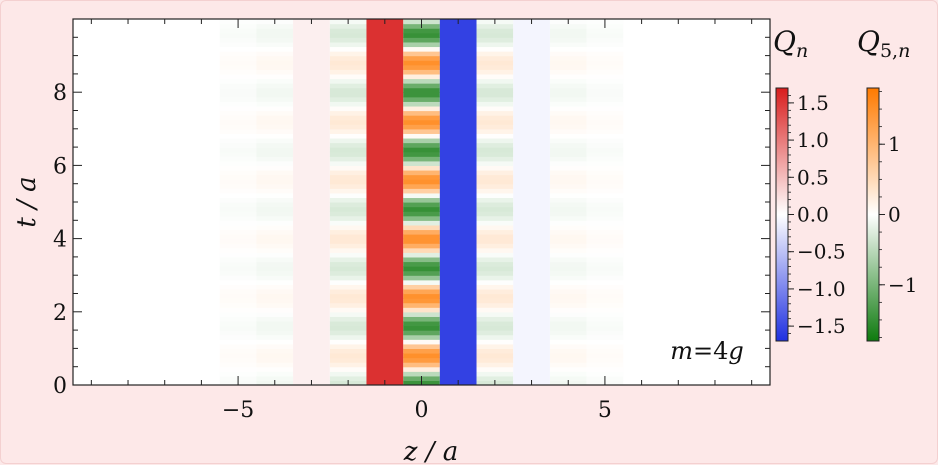 The width and height of the screenshot is (938, 465). Describe the element at coordinates (873, 214) in the screenshot. I see `q5n-colorbar` at that location.